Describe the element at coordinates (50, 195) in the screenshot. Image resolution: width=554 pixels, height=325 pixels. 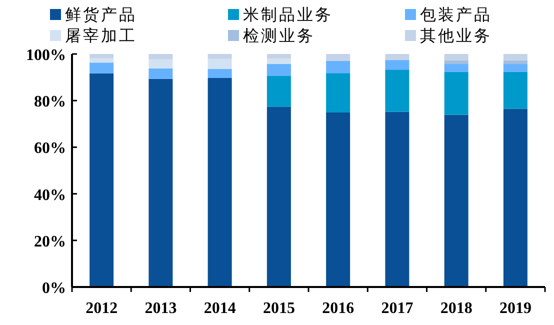
I see `y-tick-label: 40%` at that location.